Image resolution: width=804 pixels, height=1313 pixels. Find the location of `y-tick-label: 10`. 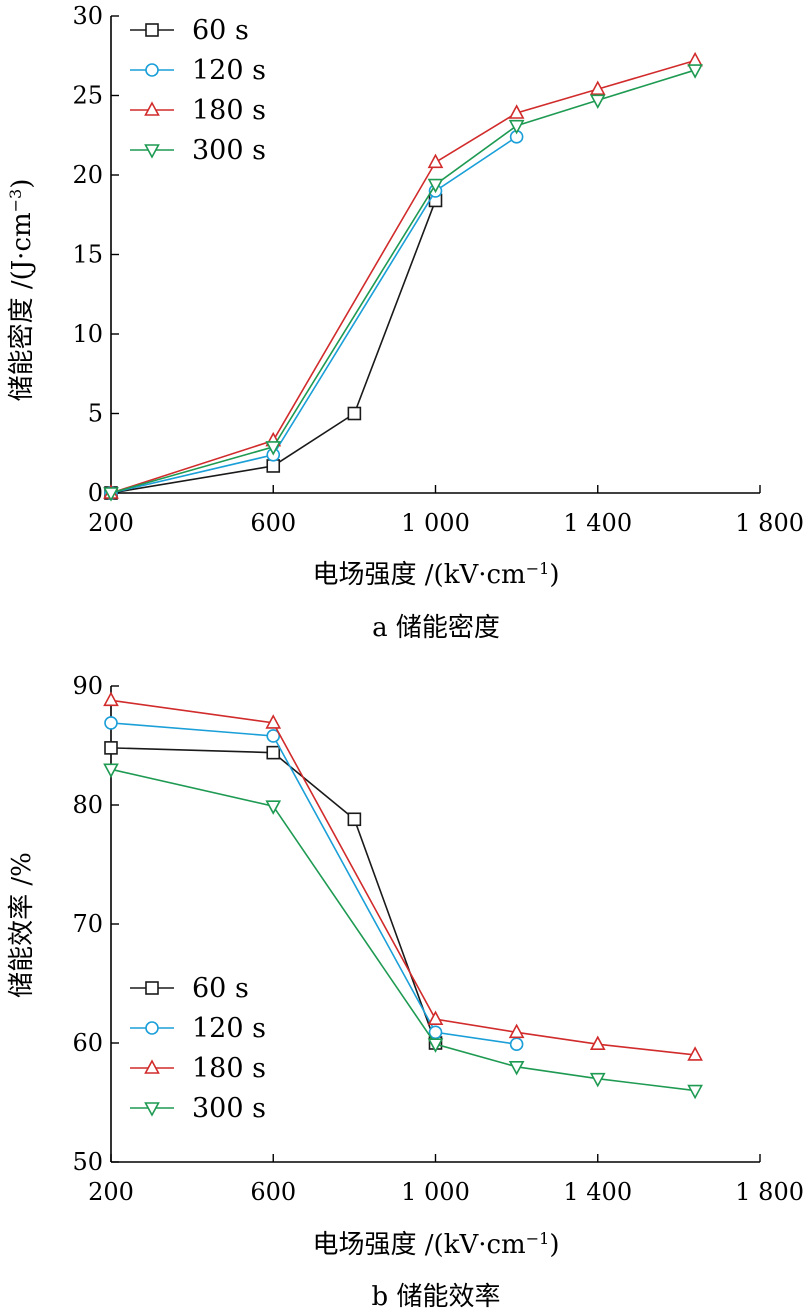

y-tick-label: 10 is located at coordinates (87, 334).